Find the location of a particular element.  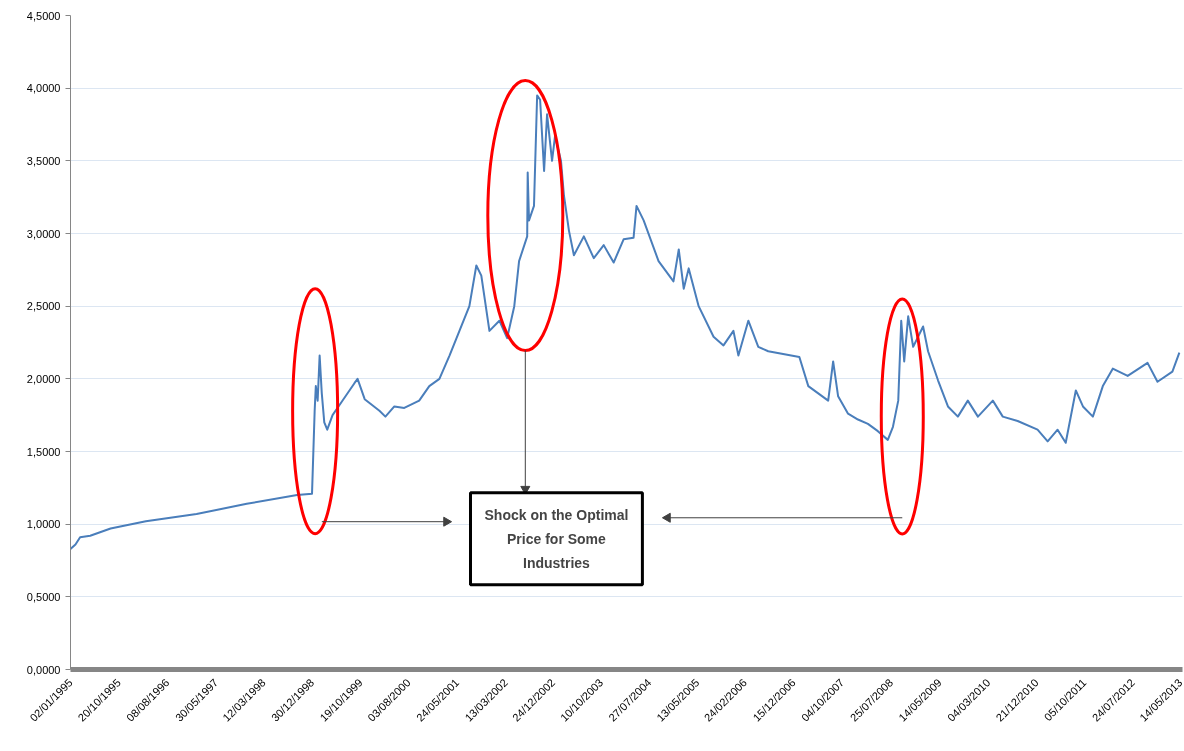

y-tick-label: 1,5000 is located at coordinates (43, 451).